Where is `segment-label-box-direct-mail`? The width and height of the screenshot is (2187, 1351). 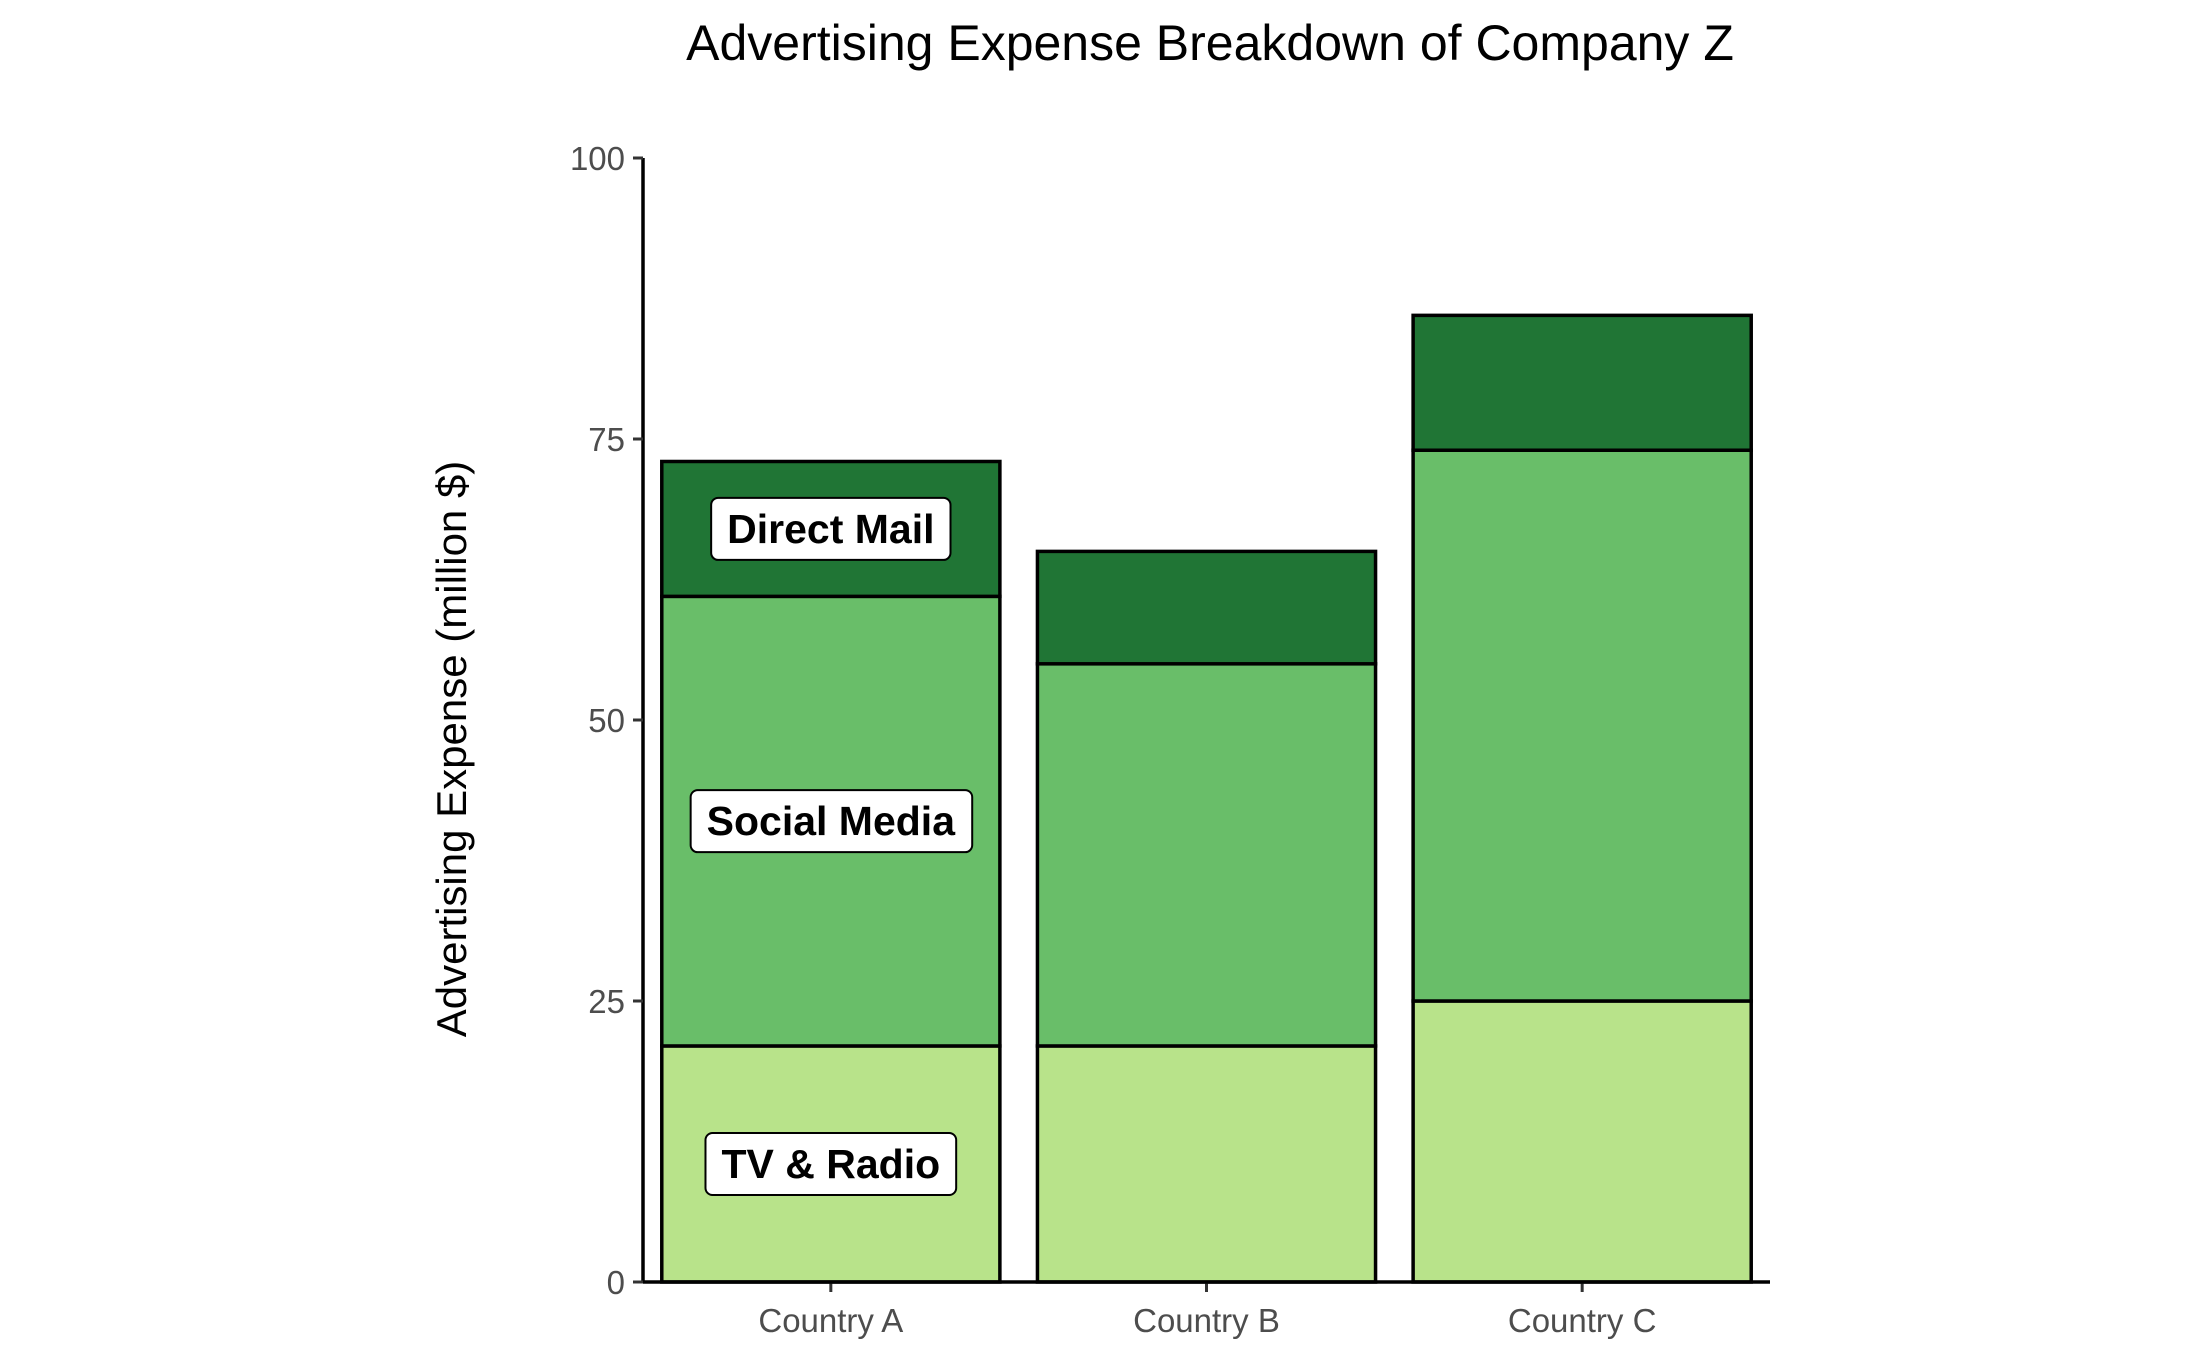 segment-label-box-direct-mail is located at coordinates (831, 528).